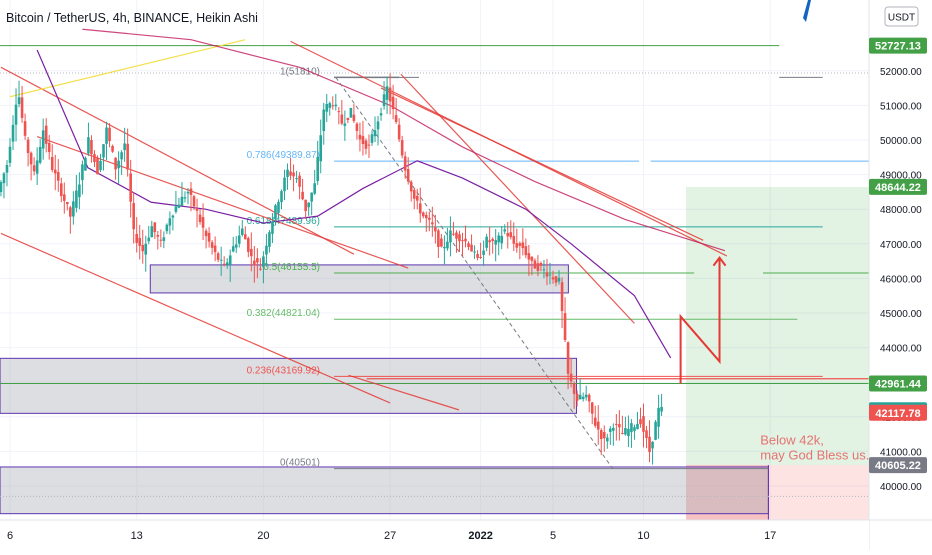 This screenshot has height=555, width=932. What do you see at coordinates (719, 261) in the screenshot?
I see `projection-arrow-head` at bounding box center [719, 261].